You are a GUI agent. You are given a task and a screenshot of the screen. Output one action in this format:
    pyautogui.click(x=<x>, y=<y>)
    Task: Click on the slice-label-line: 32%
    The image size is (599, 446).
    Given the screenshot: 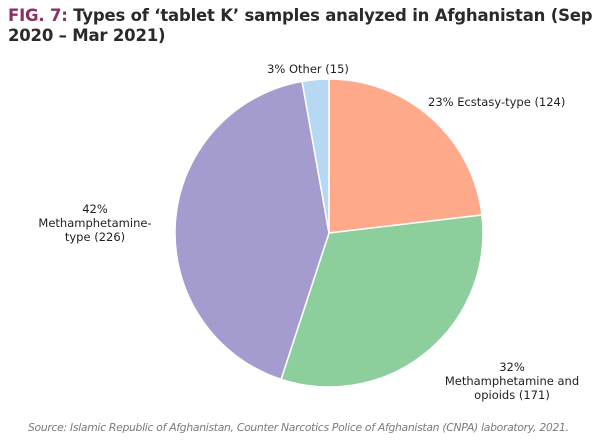 What is the action you would take?
    pyautogui.click(x=512, y=367)
    